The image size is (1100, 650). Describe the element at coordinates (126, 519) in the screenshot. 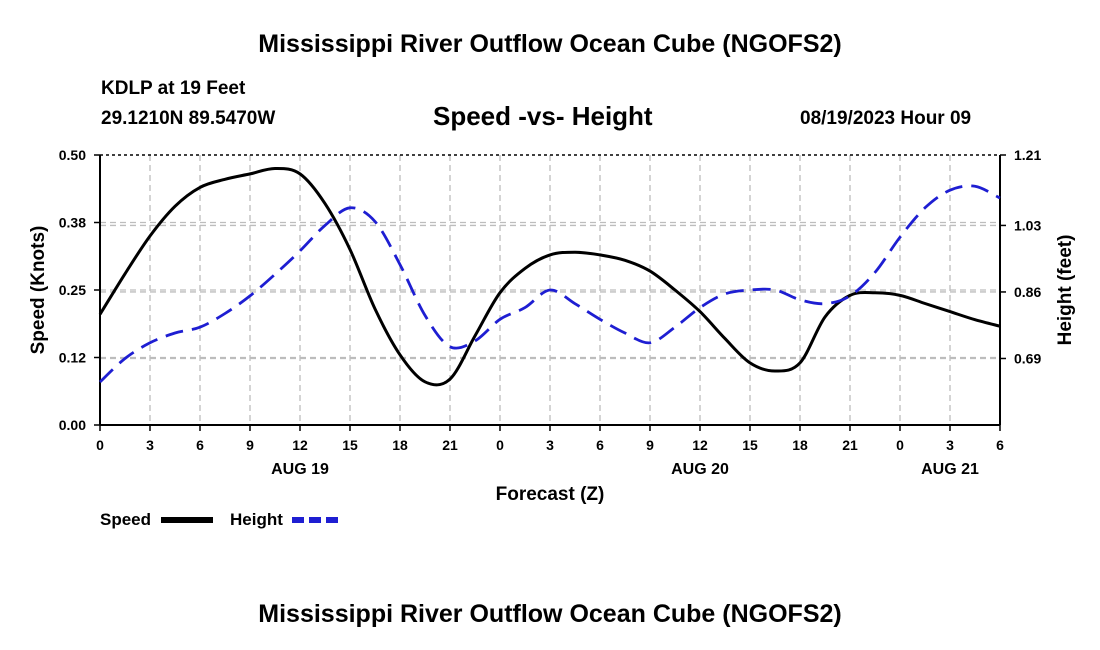

I see `legend-speed-label: Speed` at that location.